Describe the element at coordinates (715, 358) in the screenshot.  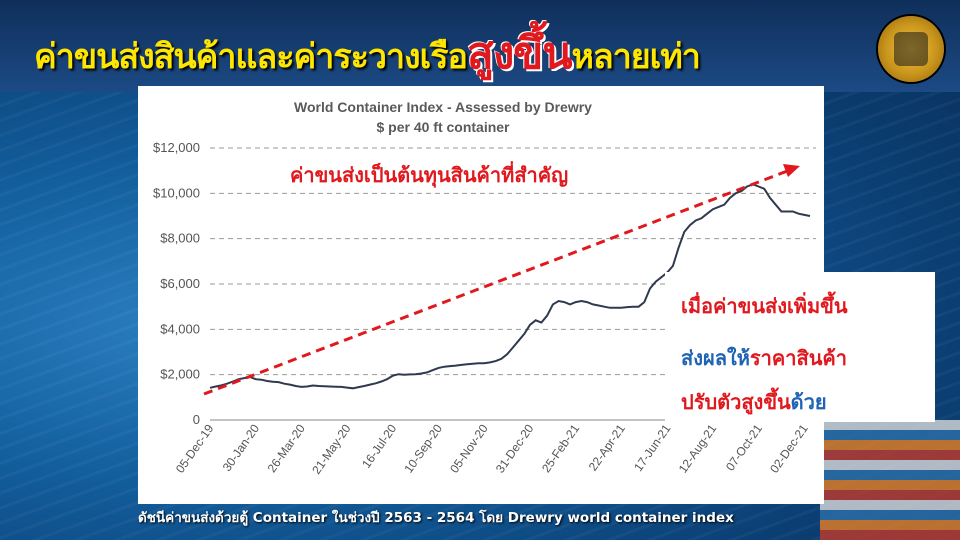
I see `note-line-2-blue: ส่งผลให้` at that location.